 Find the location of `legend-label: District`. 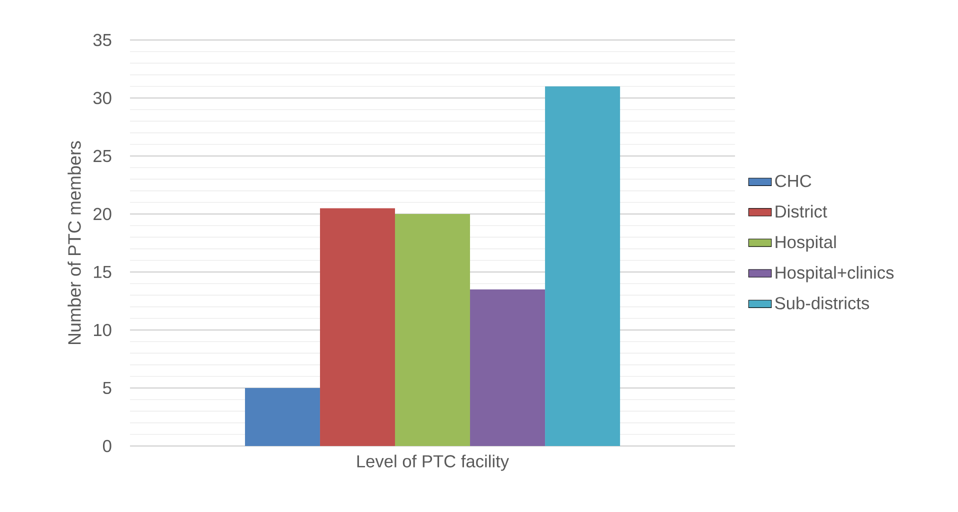

legend-label: District is located at coordinates (802, 211).